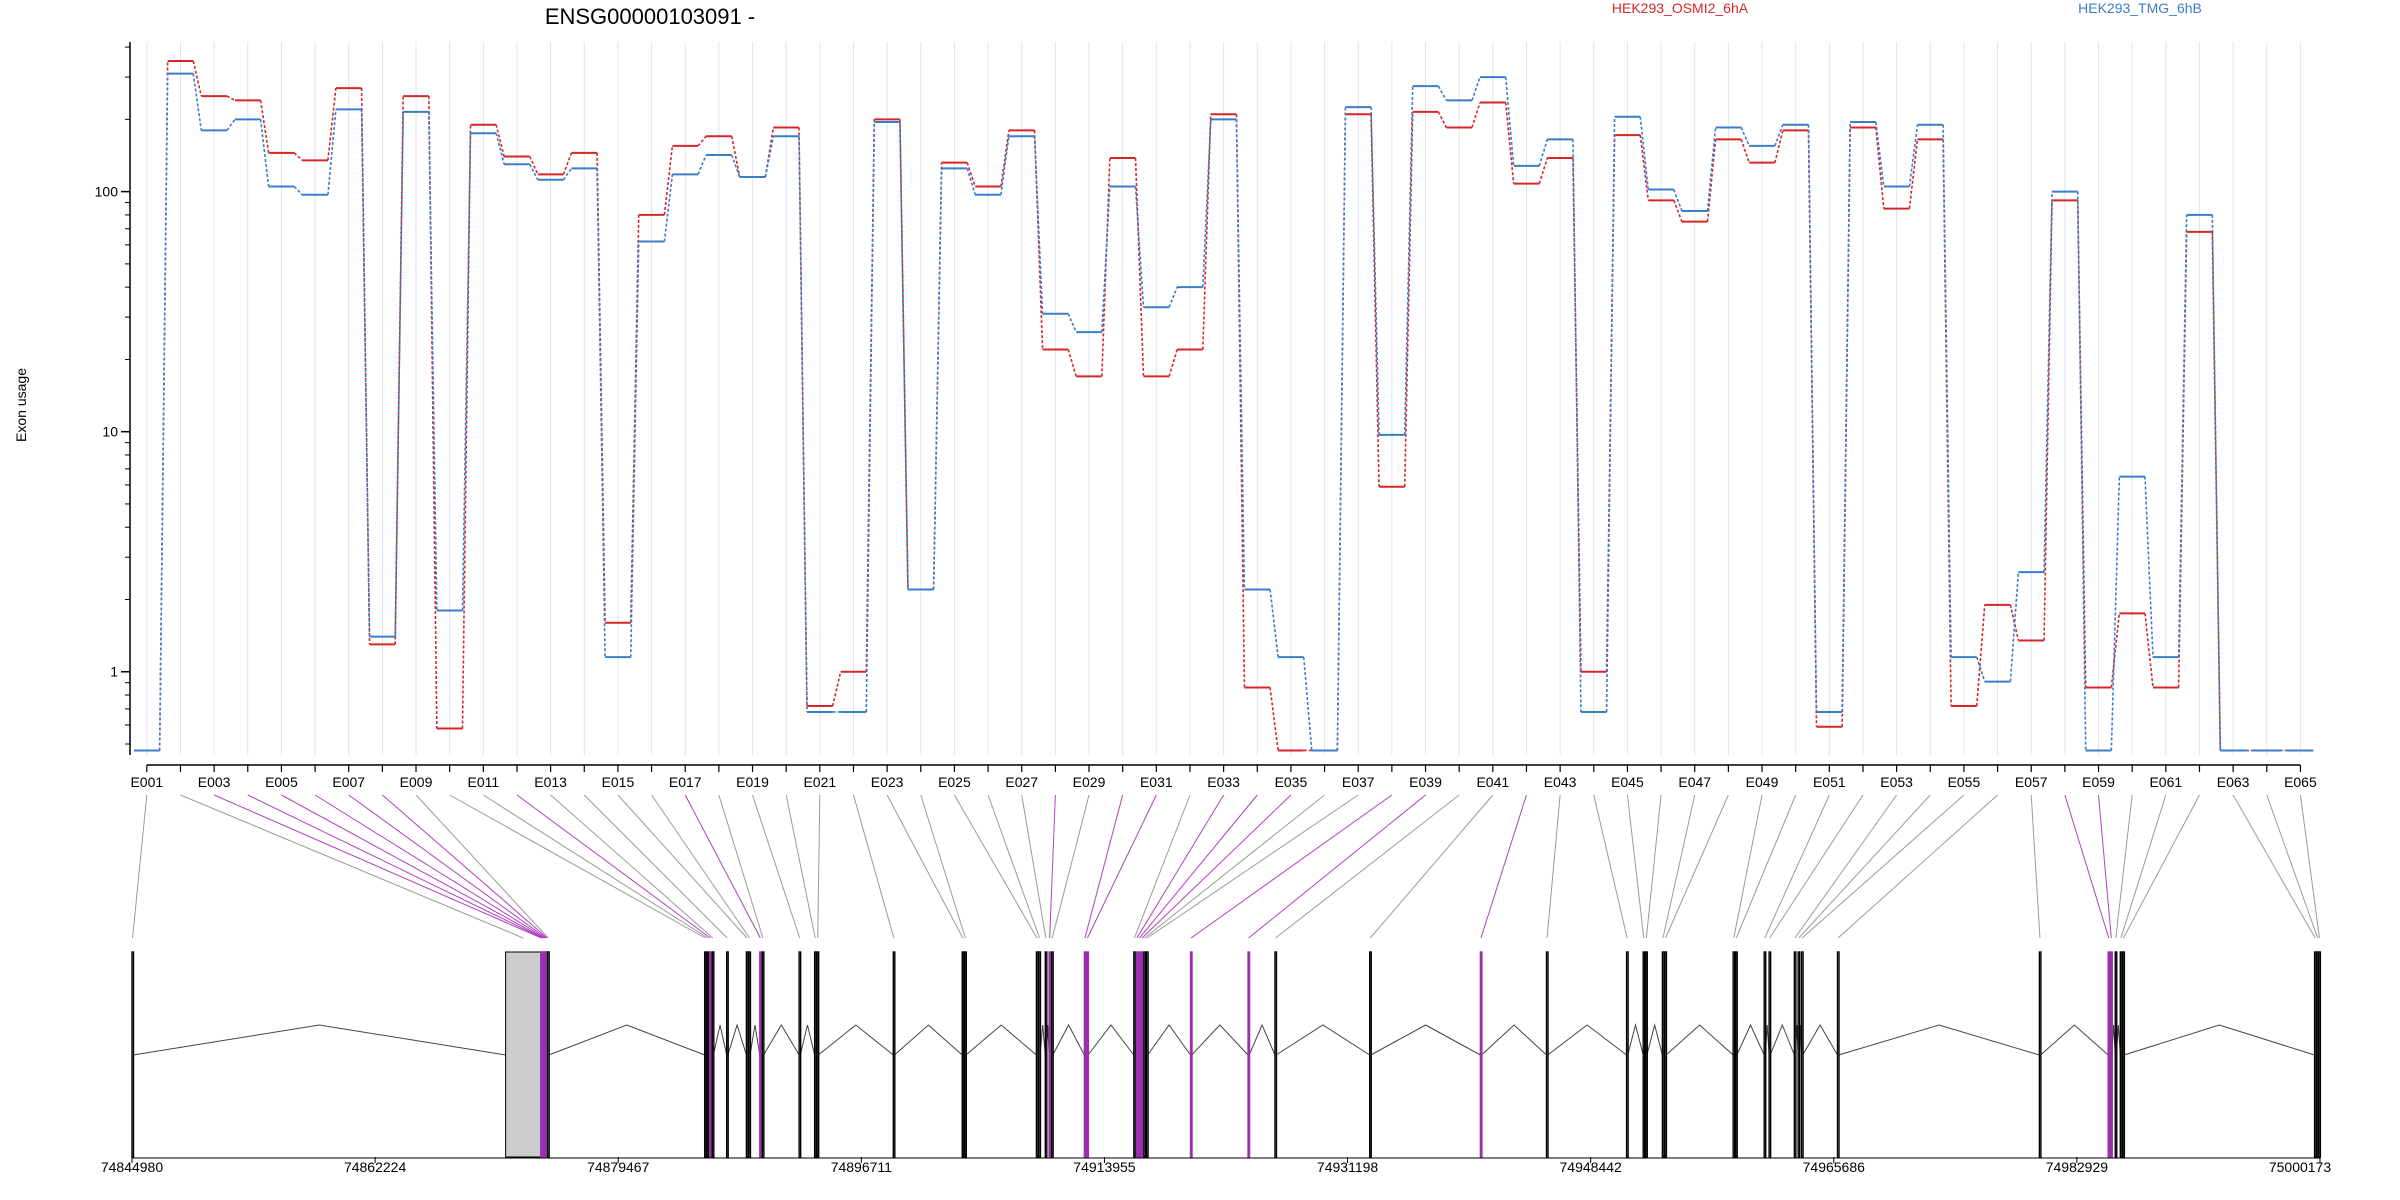 This screenshot has height=1200, width=2400. I want to click on x-tick-label: E053, so click(1896, 782).